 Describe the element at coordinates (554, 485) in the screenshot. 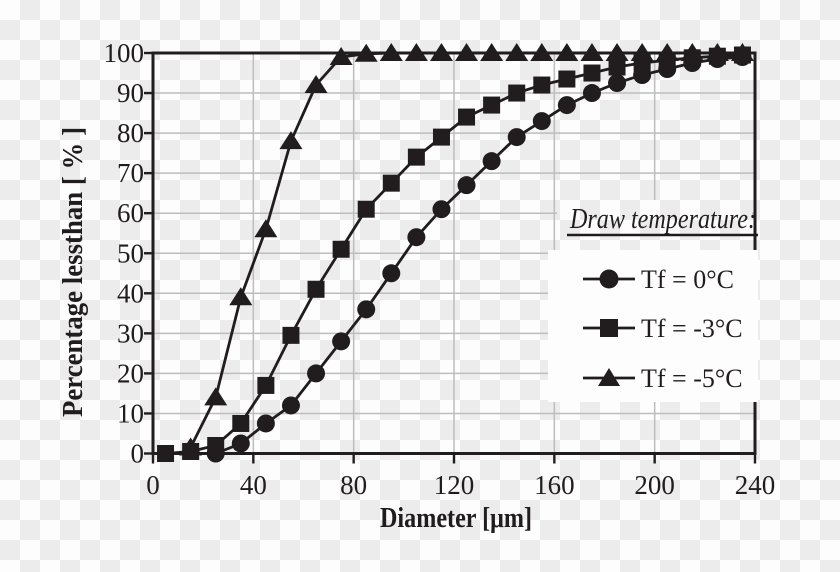

I see `x-tick-label-160: 160` at that location.